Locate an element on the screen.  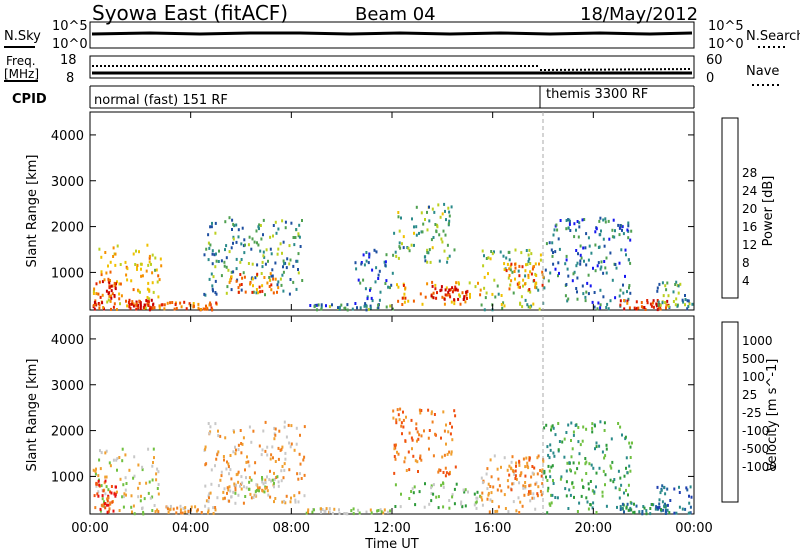
freq-panel: Freq. [MHz] 18 8 60 0 Nave is located at coordinates (393, 69).